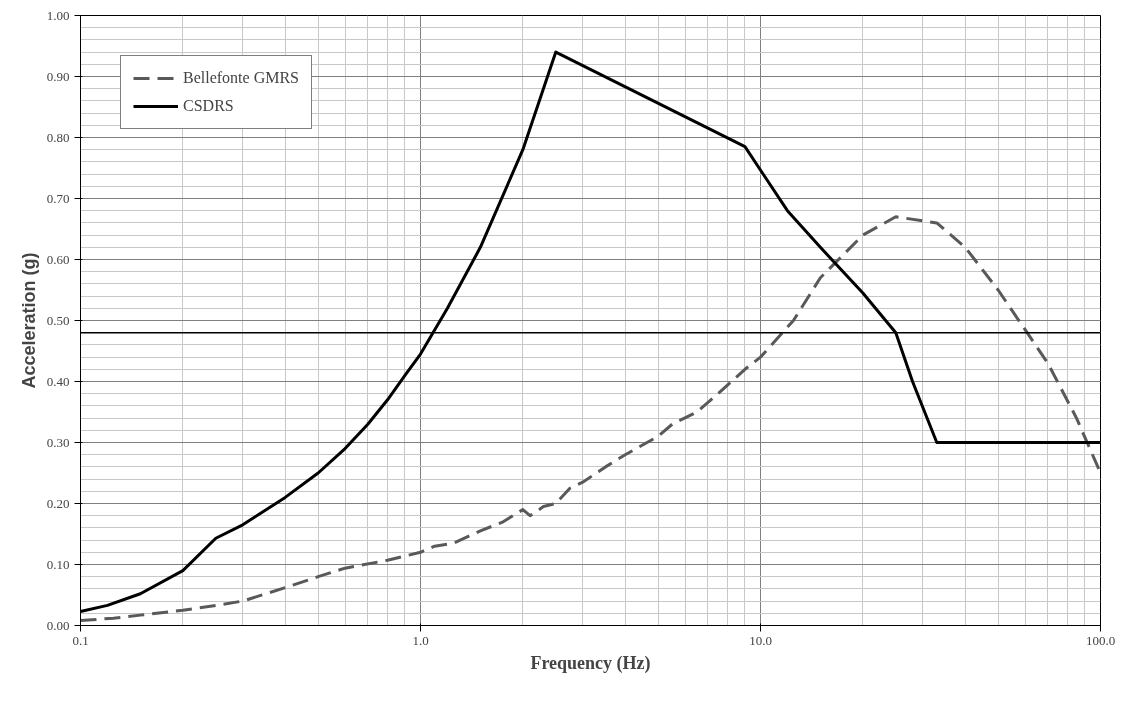  I want to click on y-tick-label: 0.10, so click(58, 564).